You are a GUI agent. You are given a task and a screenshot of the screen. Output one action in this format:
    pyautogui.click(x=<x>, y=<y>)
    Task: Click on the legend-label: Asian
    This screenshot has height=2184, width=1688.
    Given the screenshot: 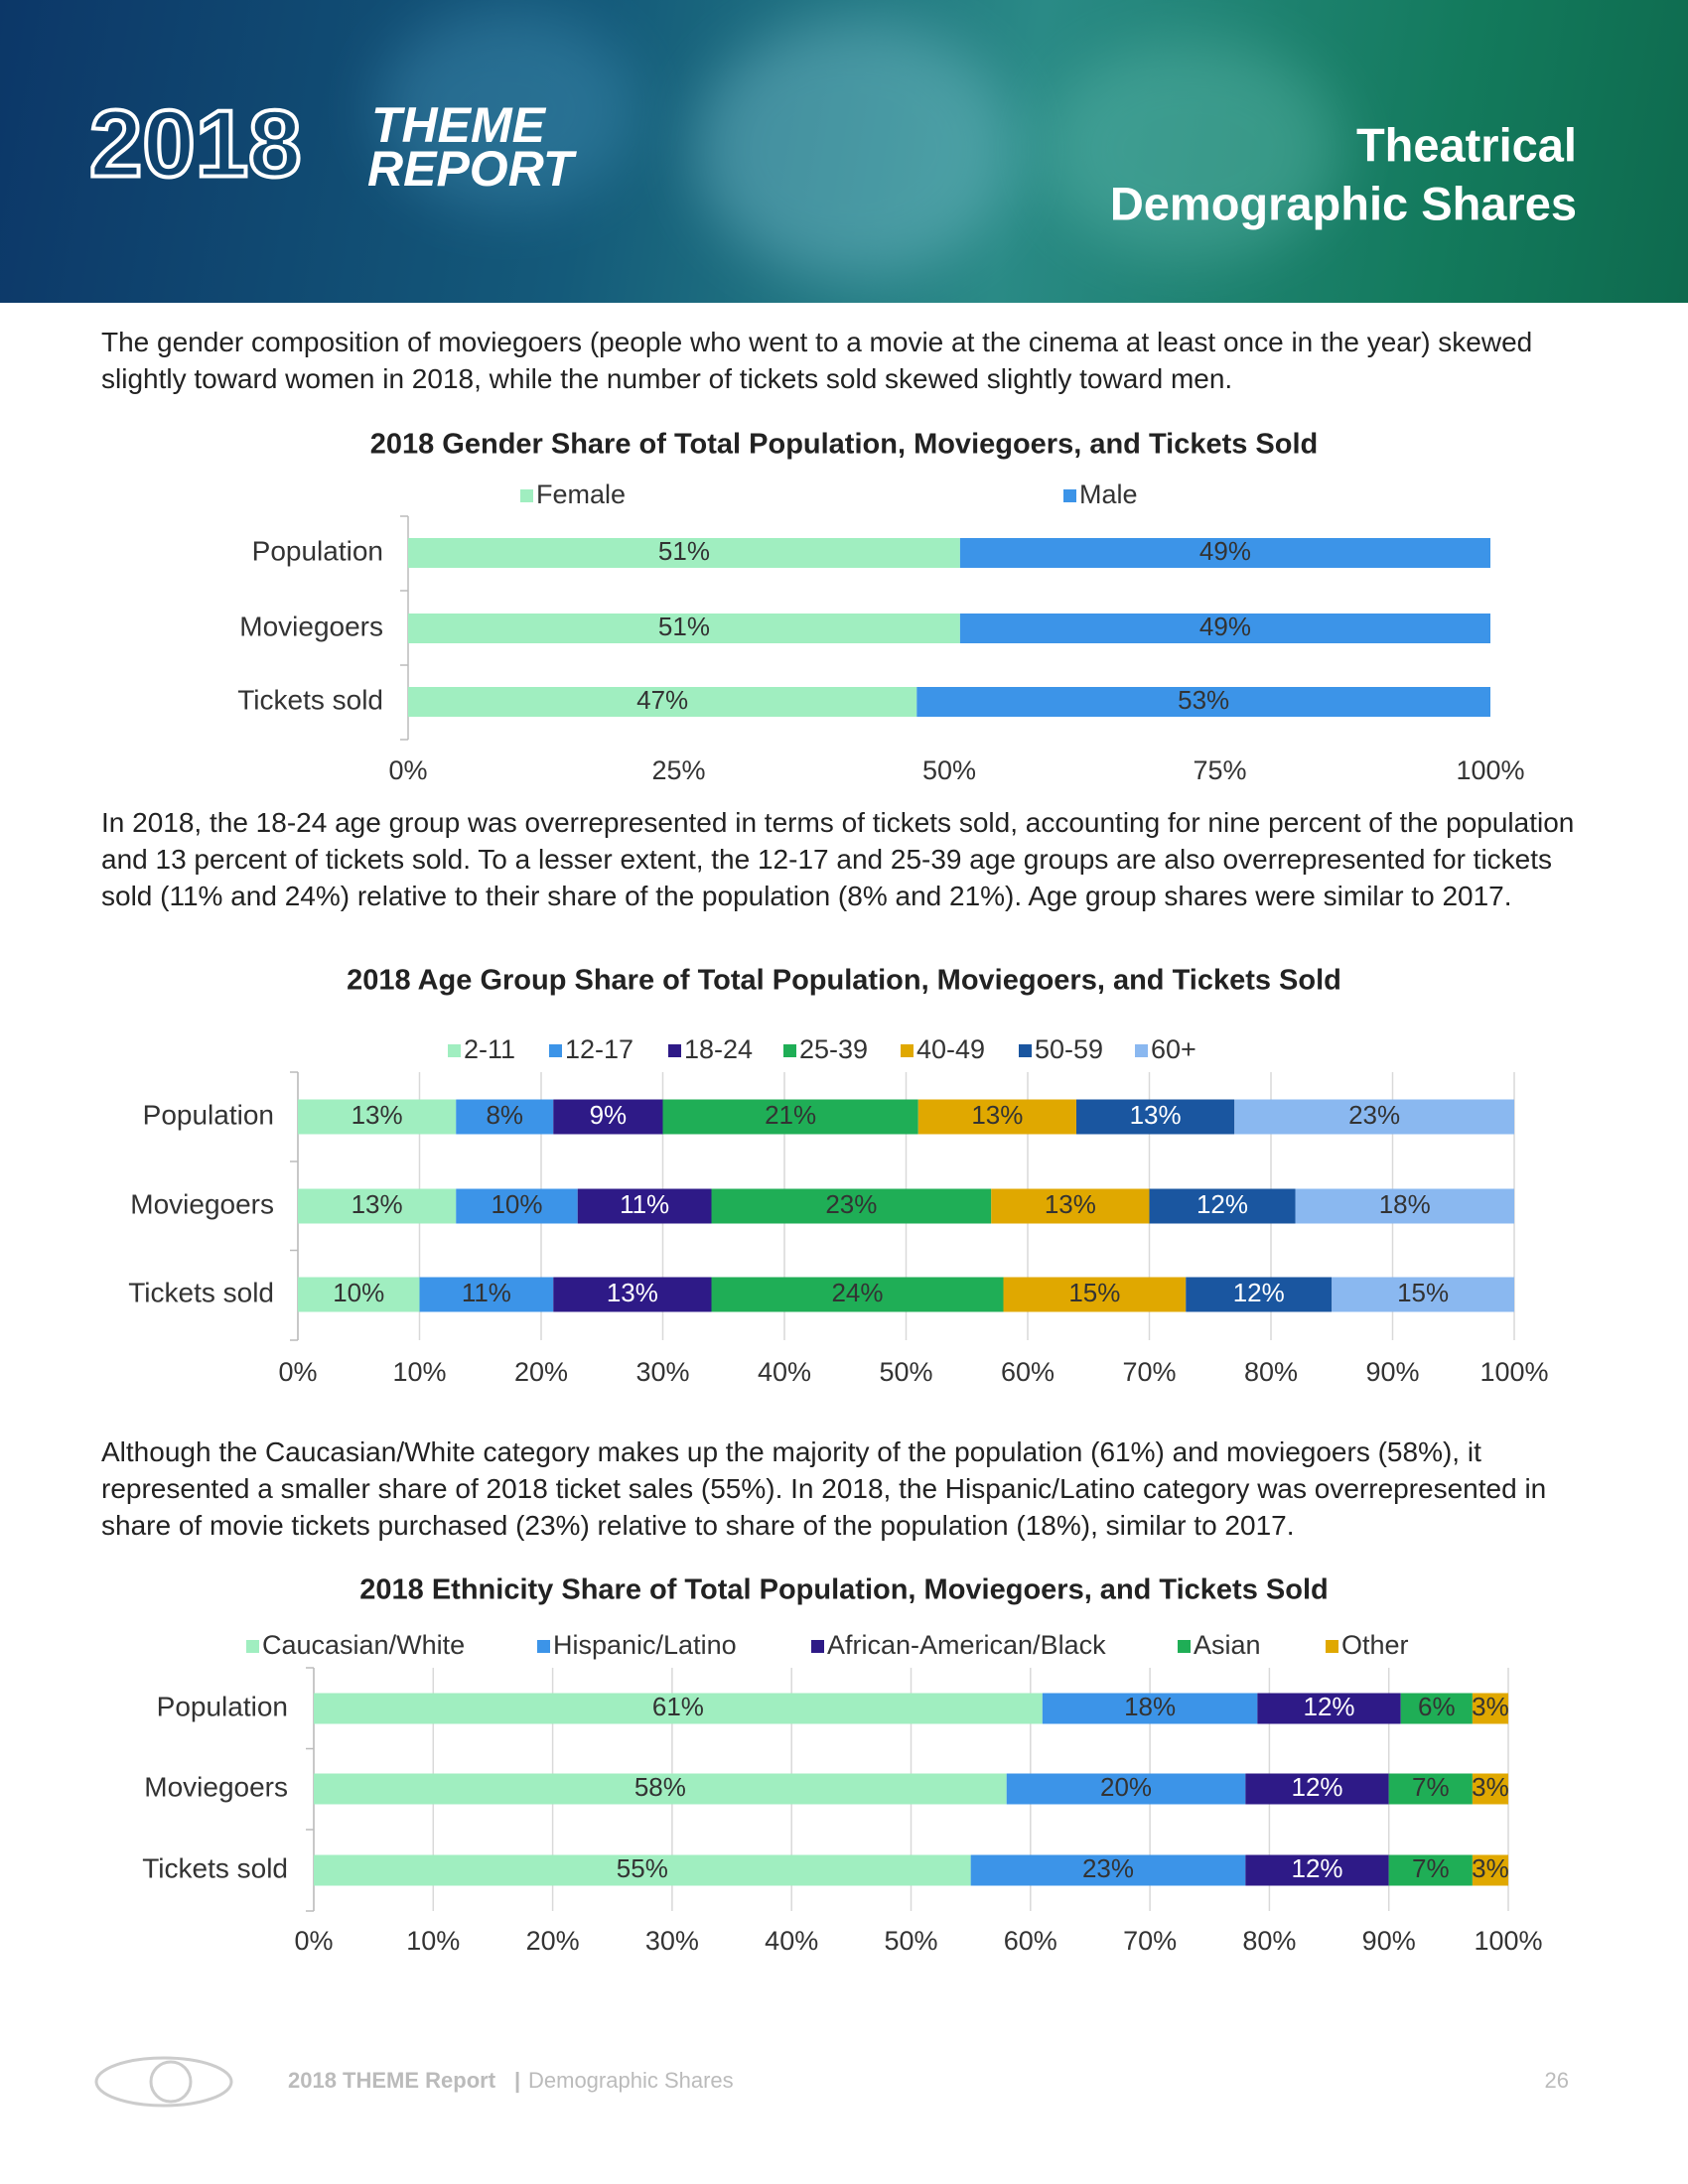 What is the action you would take?
    pyautogui.click(x=1227, y=1645)
    